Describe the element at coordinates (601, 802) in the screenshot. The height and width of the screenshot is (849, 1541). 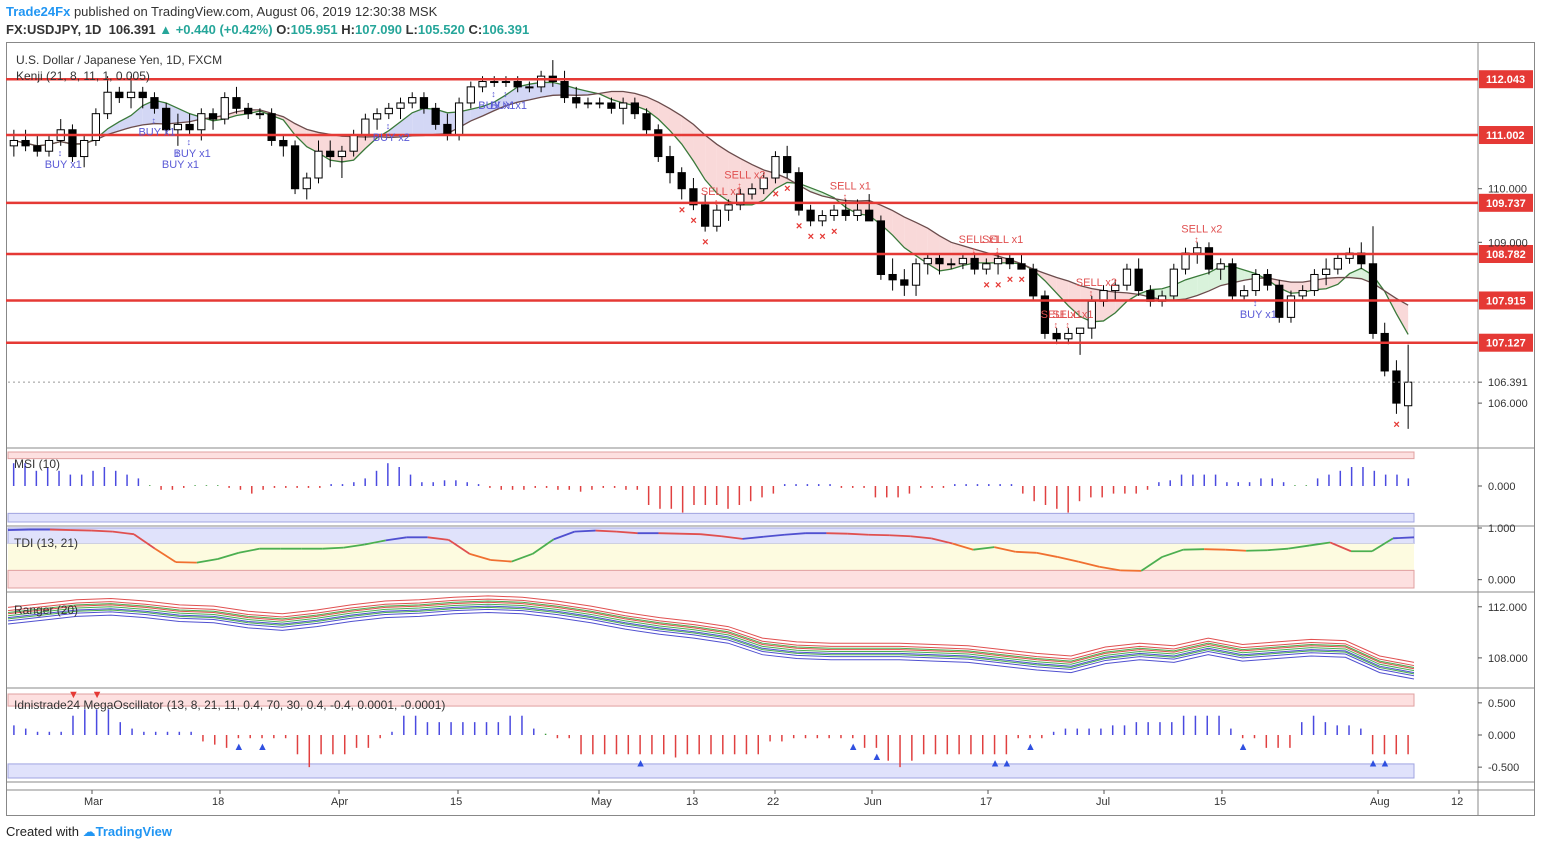
I see `time-tick-label: May` at that location.